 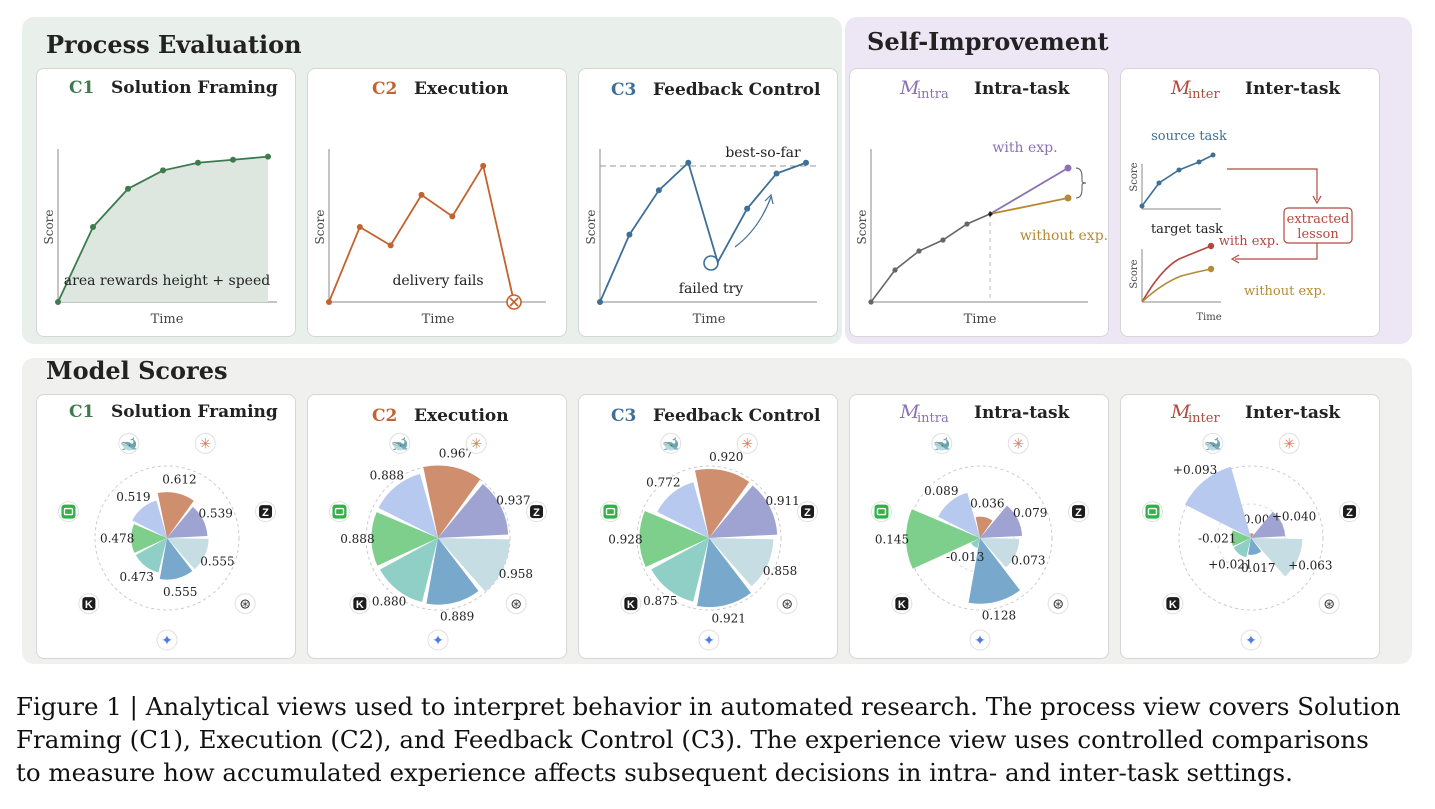 I want to click on failed-try-label: failed try, so click(x=711, y=289).